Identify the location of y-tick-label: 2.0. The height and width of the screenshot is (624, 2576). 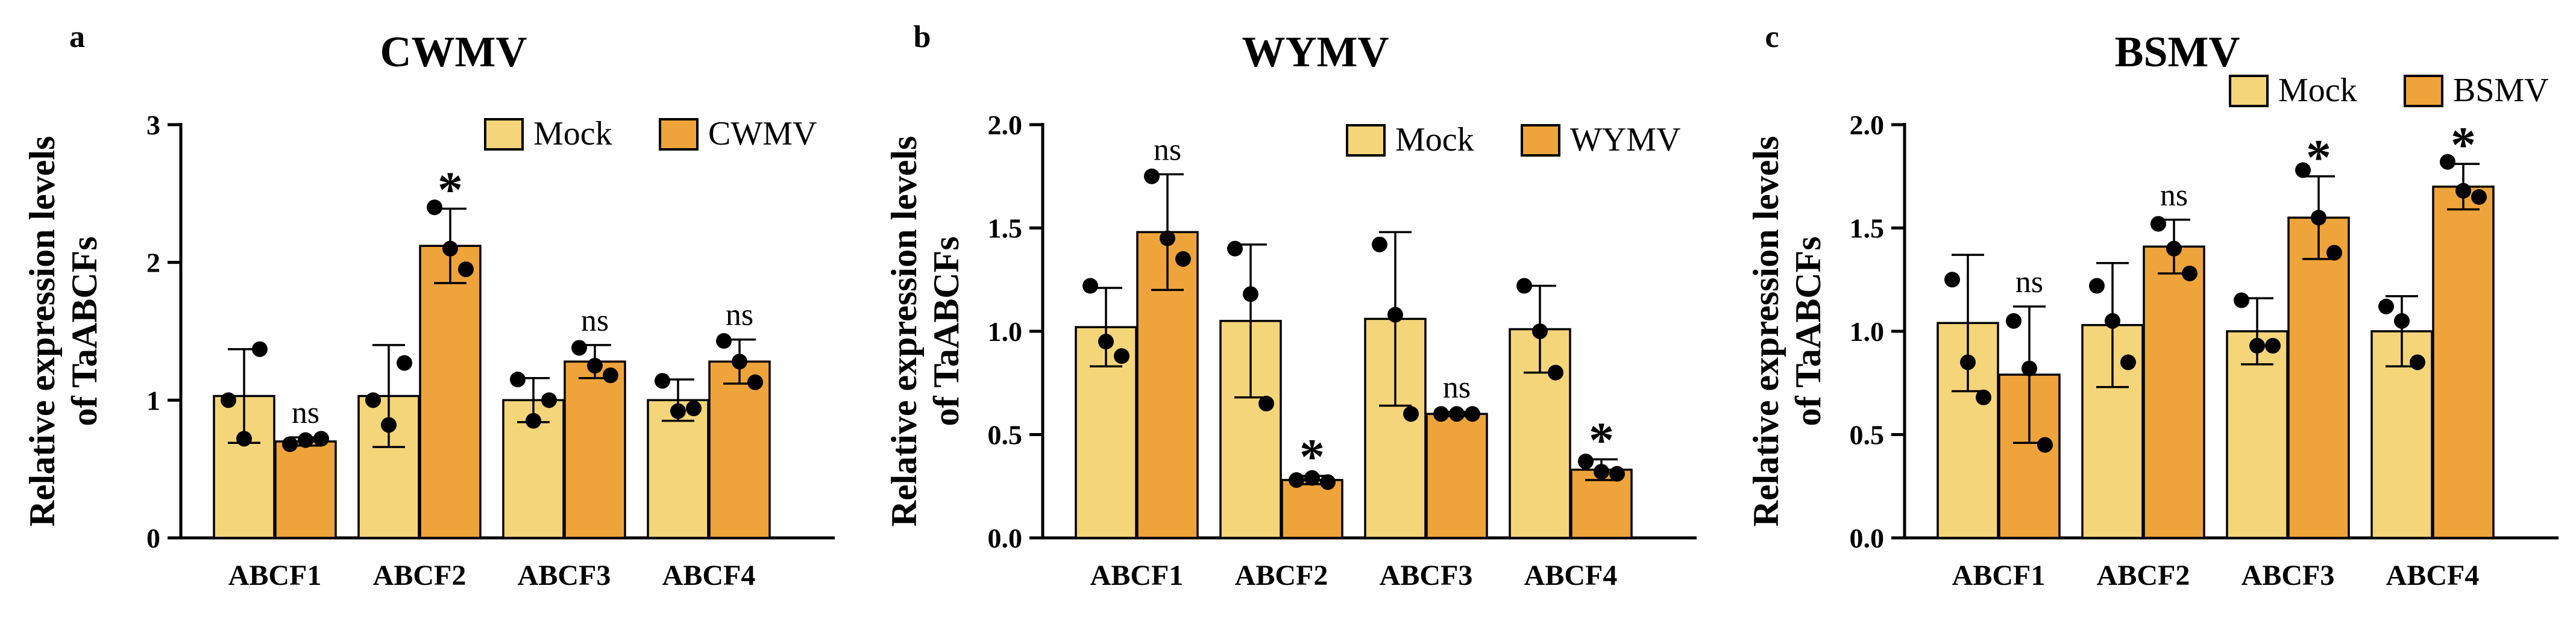
(1005, 125).